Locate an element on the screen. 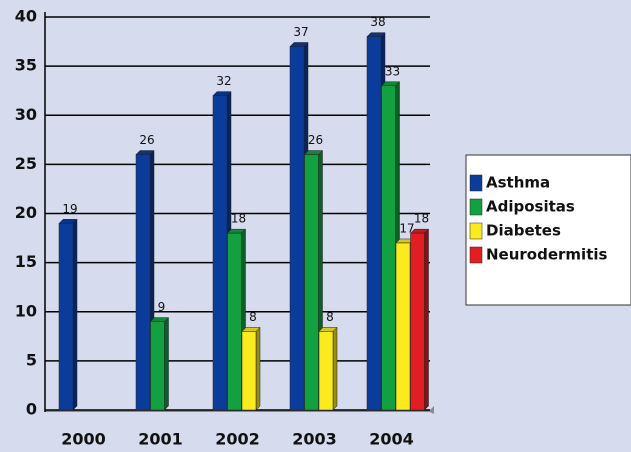  y-tick-label: 15 is located at coordinates (26, 261).